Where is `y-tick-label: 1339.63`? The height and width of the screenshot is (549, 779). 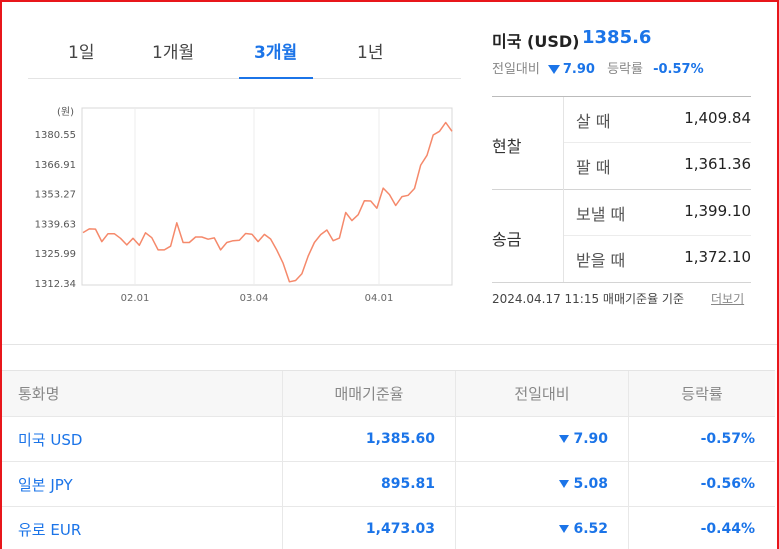
y-tick-label: 1339.63 is located at coordinates (55, 224).